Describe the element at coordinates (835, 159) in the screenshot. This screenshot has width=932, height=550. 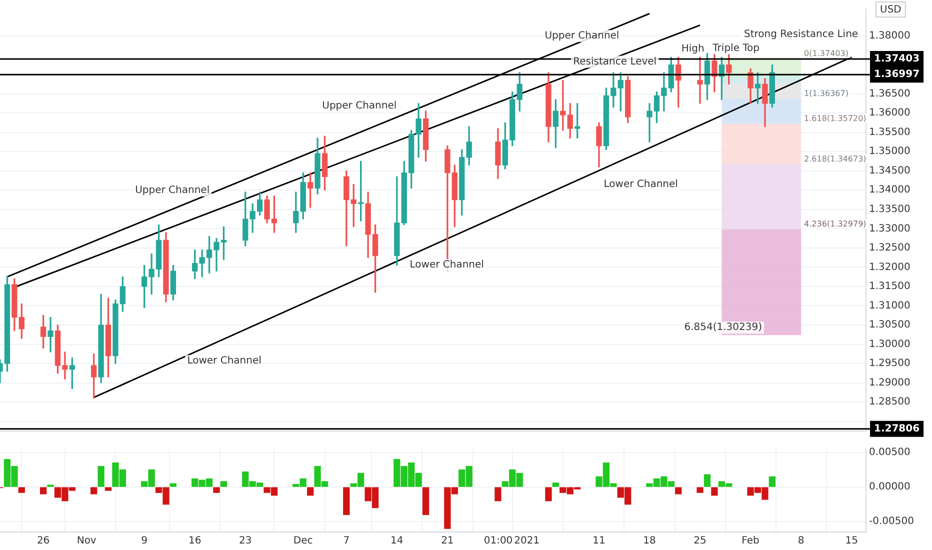
I see `band-label: 2.618(1.34673)` at that location.